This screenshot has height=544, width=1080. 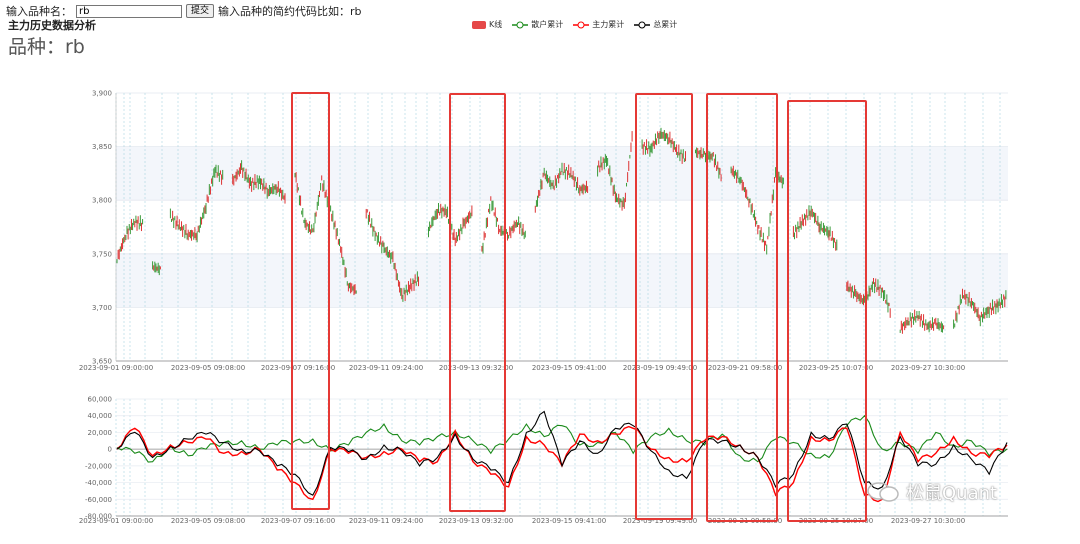 I want to click on watermark: 松鼠Quant, so click(x=931, y=492).